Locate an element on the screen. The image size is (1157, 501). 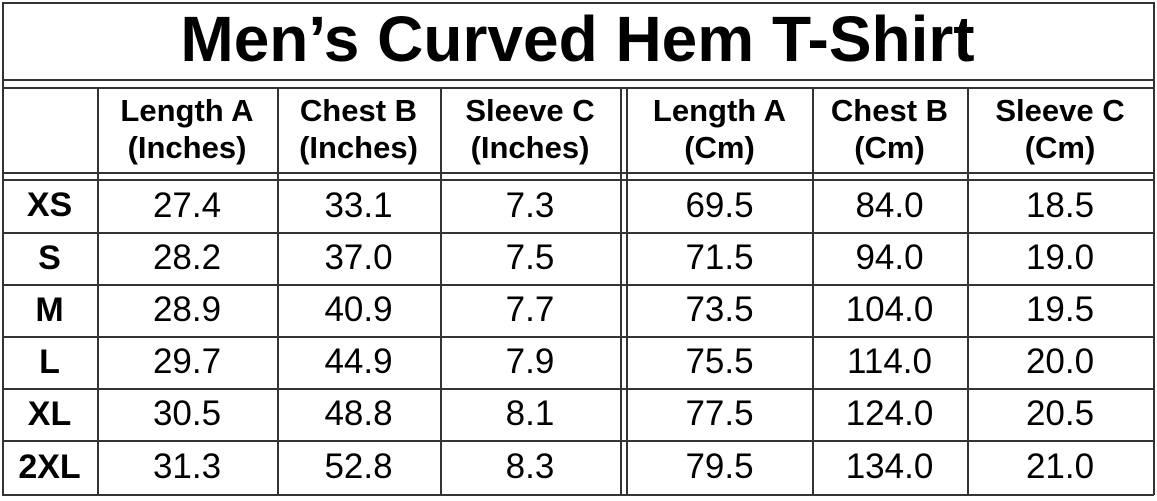
size-label: 2XL is located at coordinates (49, 466).